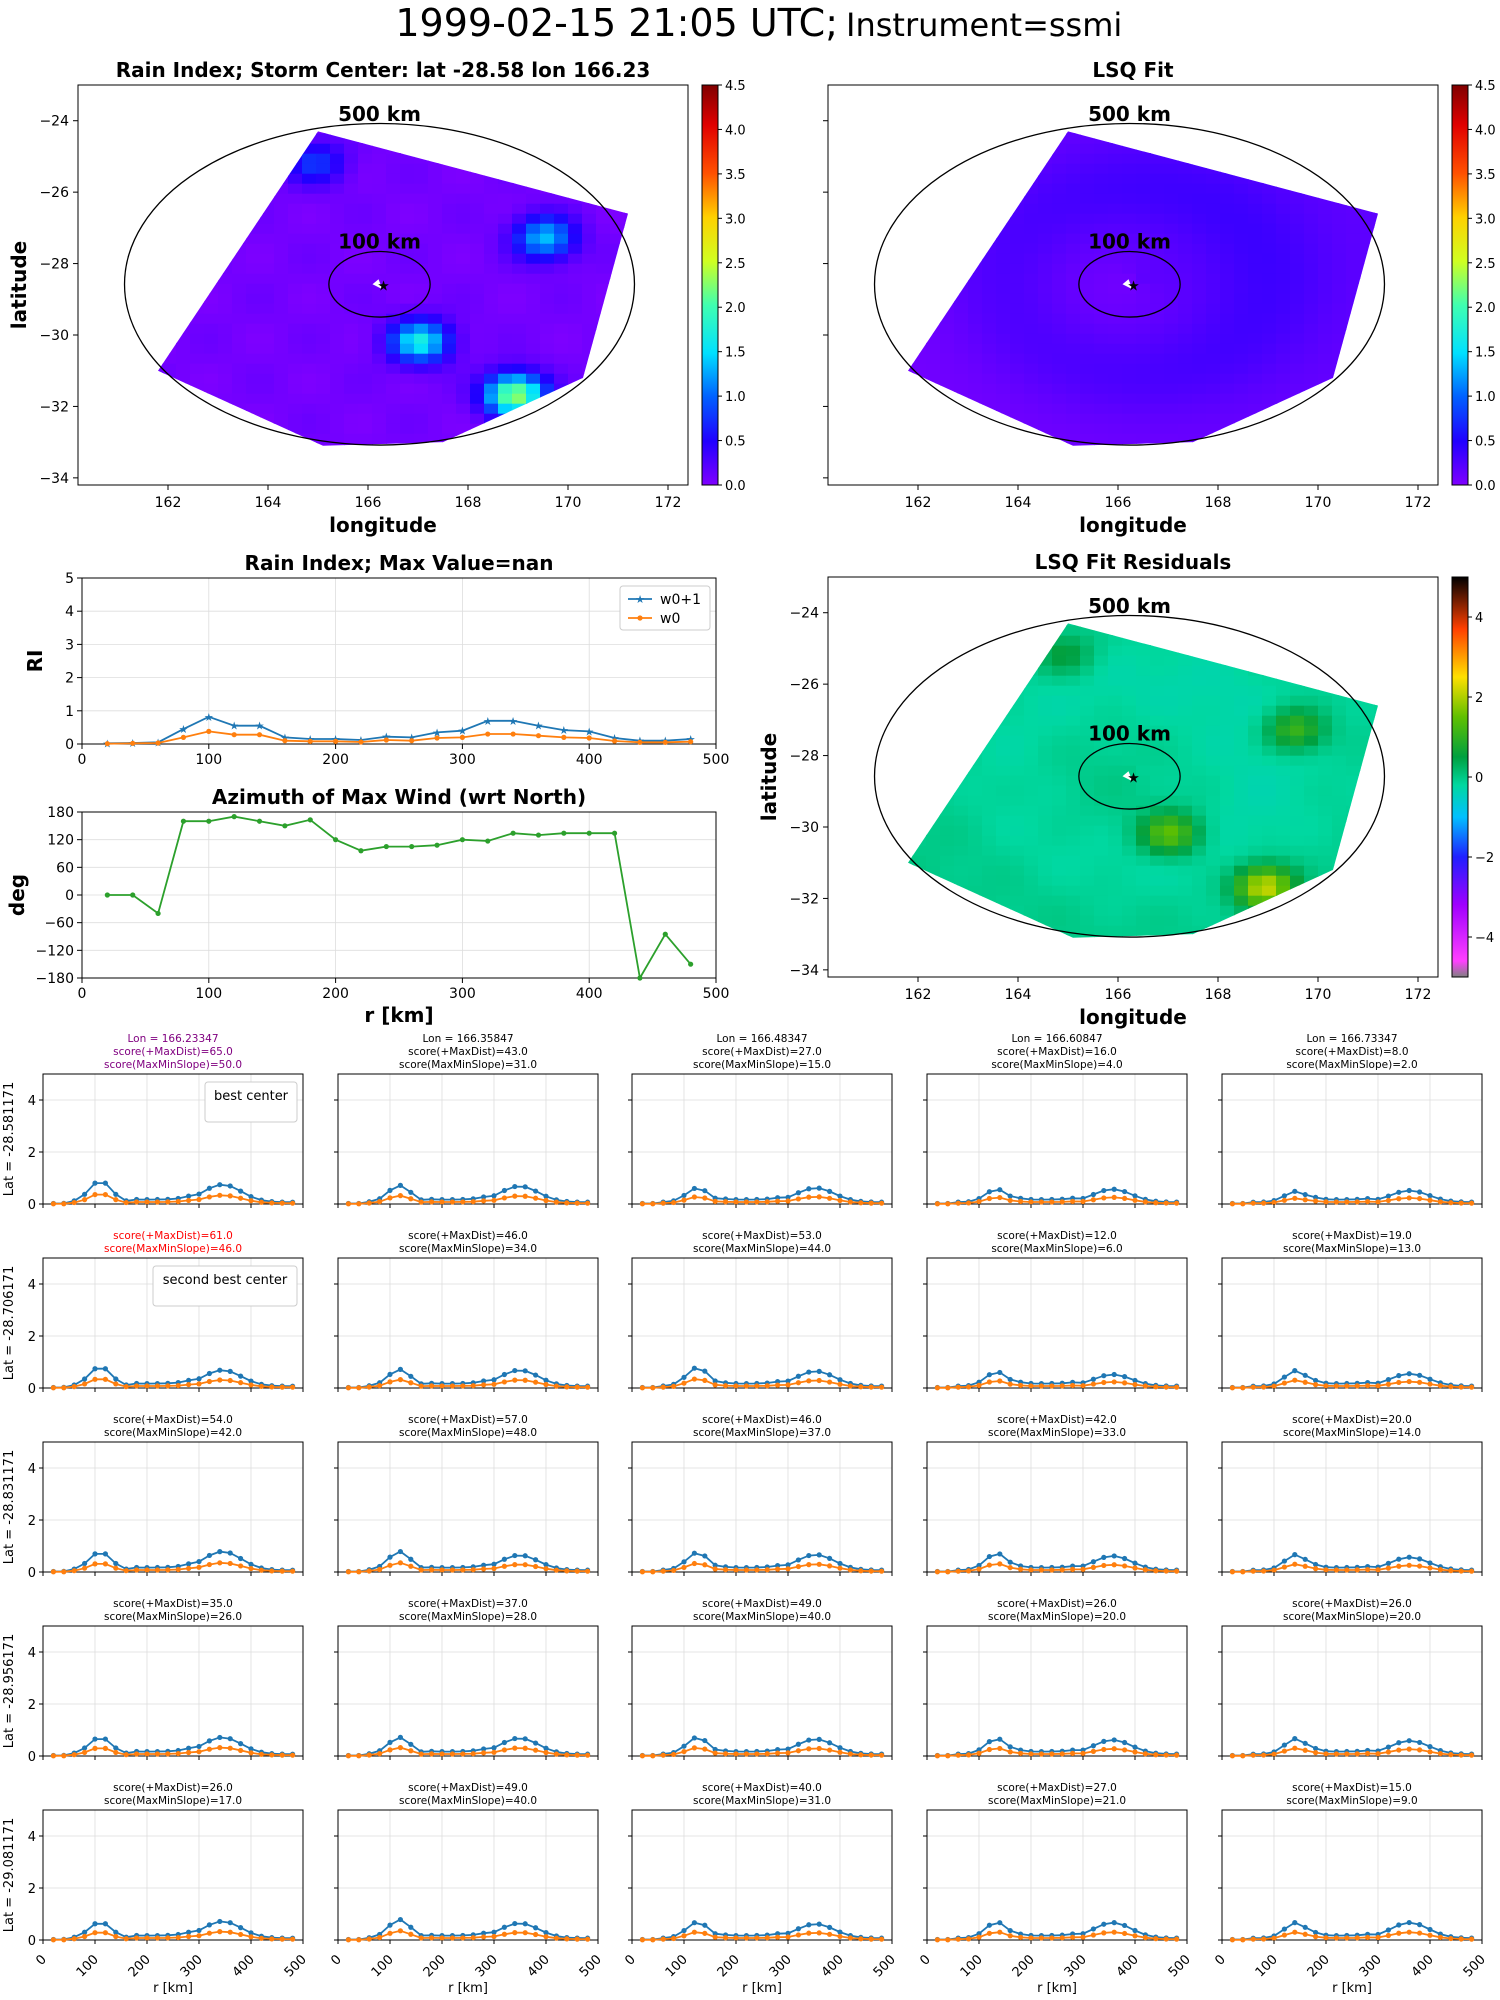 The height and width of the screenshot is (2000, 1500). I want to click on x-axis-label: longitude, so click(1133, 525).